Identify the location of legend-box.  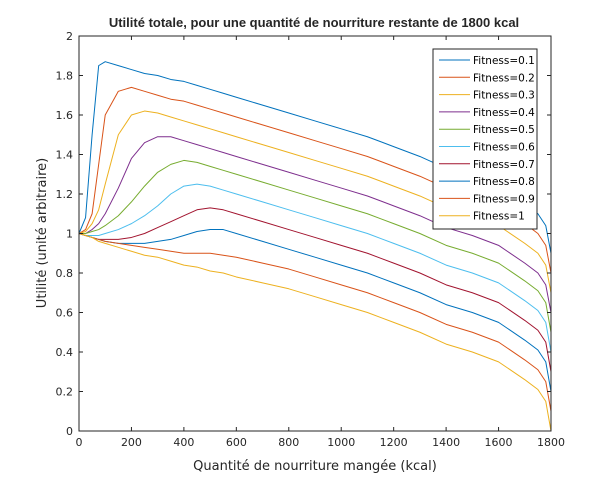
(485, 139).